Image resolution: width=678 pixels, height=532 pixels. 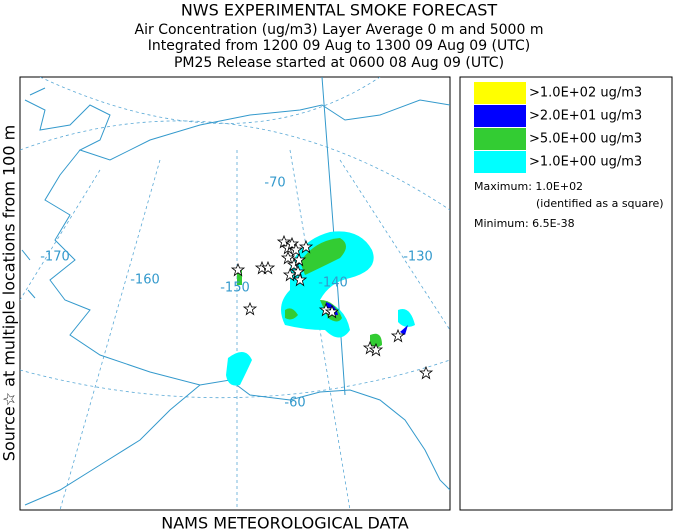 What do you see at coordinates (585, 93) in the screenshot?
I see `legend-label: >1.0E+02 ug/m3` at bounding box center [585, 93].